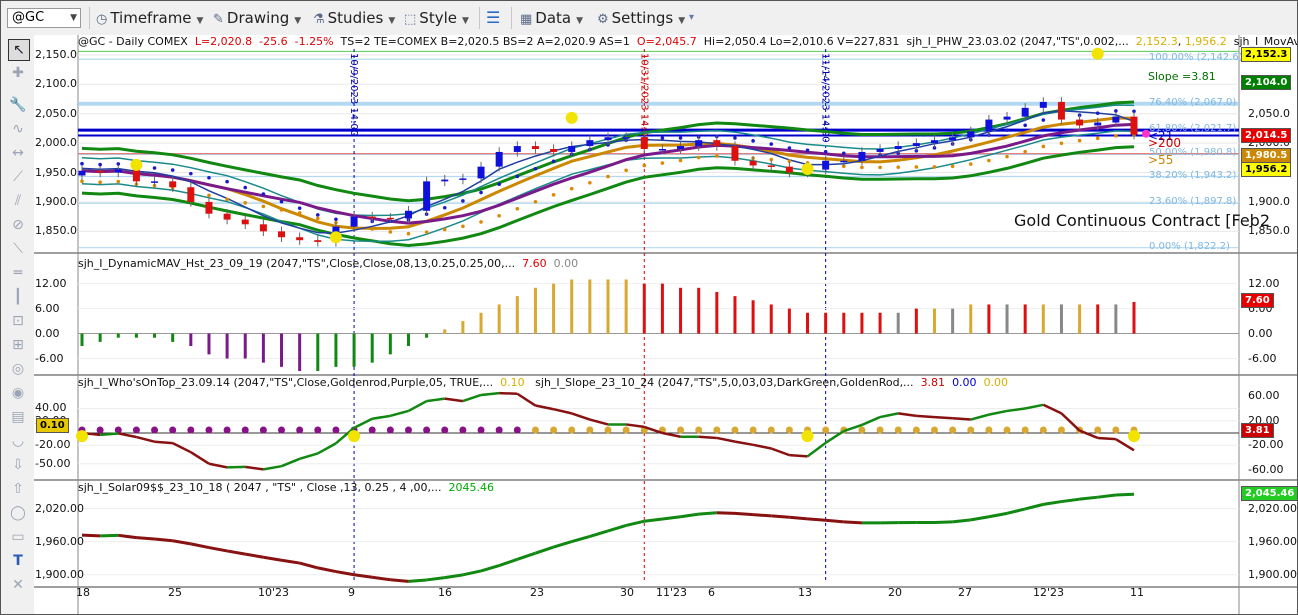 This screenshot has width=1298, height=615. Describe the element at coordinates (18, 369) in the screenshot. I see `cycle-tool-icon: ◎` at that location.